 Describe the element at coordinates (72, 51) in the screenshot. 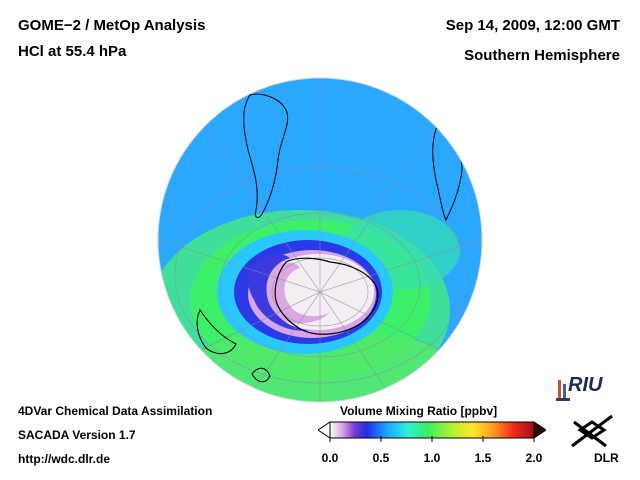

I see `map-subtitle: HCl at 55.4 hPa` at that location.